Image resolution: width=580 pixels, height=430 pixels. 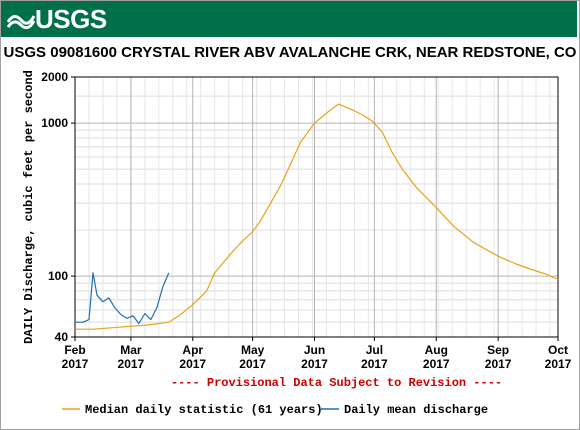 I want to click on x-tick-label-month: Mar, so click(x=131, y=350).